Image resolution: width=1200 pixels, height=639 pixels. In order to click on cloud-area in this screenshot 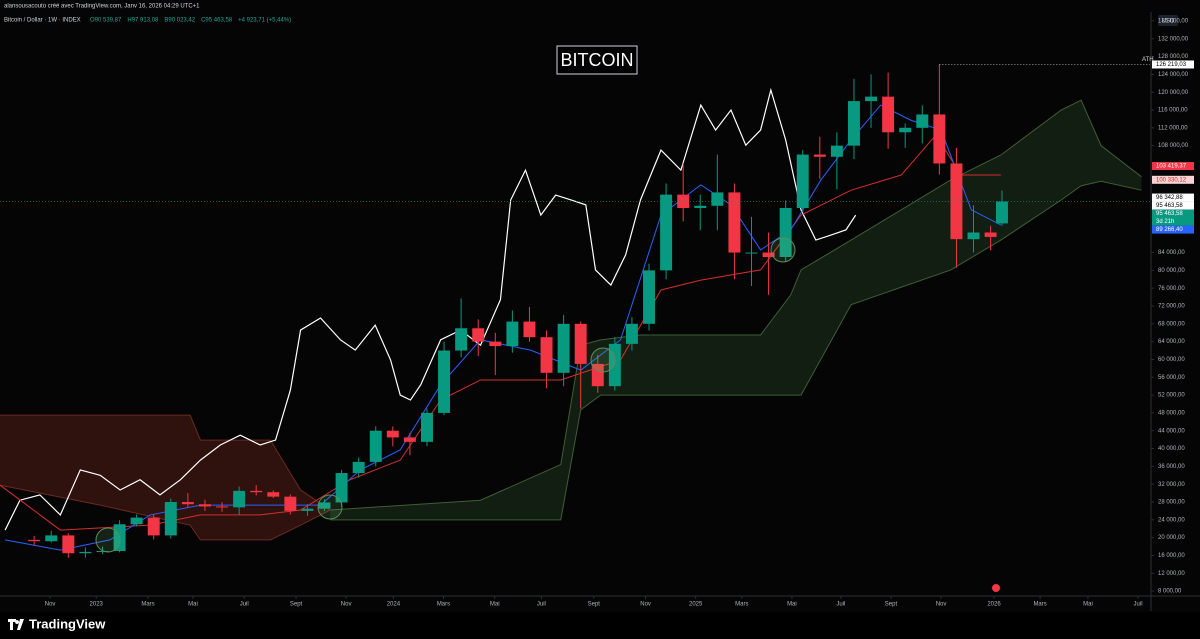, I will do `click(165, 477)`.